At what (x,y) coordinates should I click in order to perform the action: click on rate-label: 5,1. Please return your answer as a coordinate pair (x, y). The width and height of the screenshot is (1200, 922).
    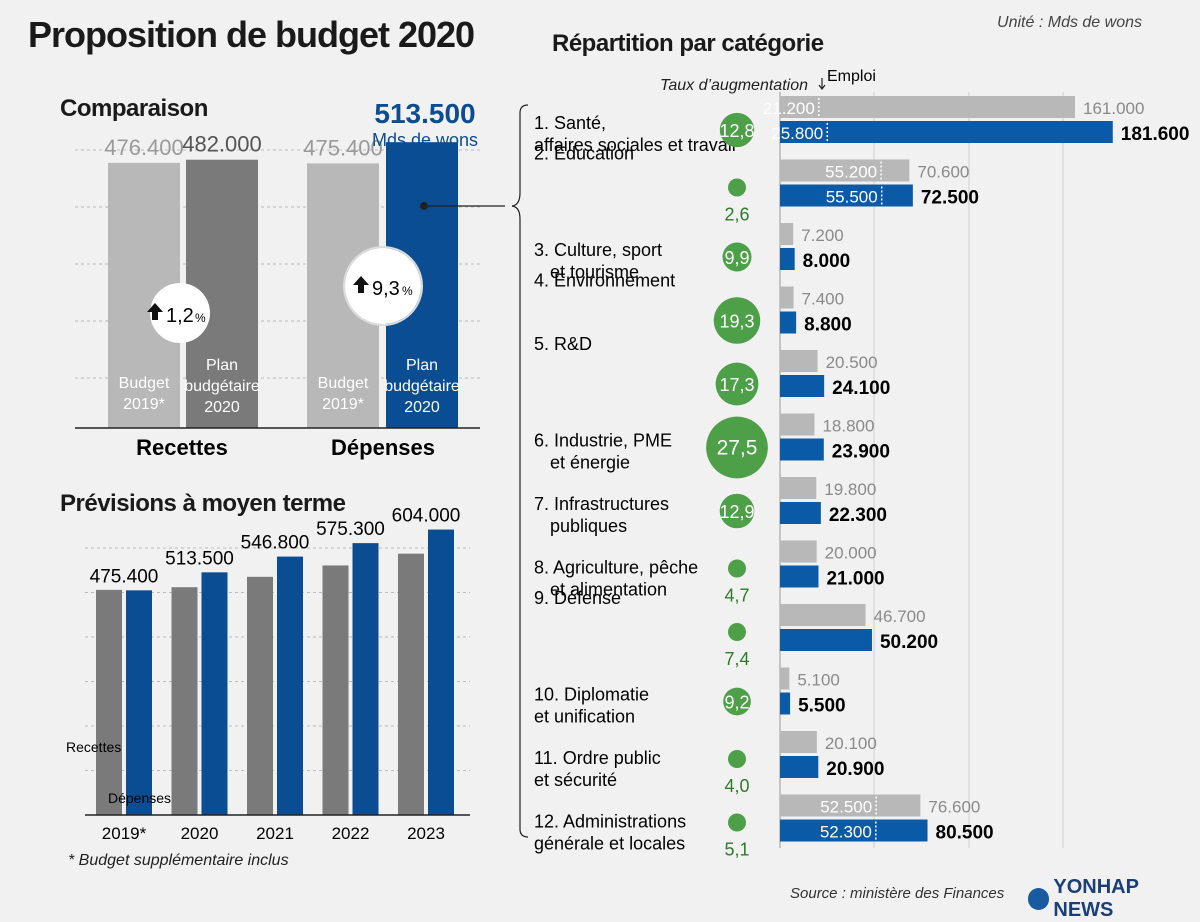
    Looking at the image, I should click on (736, 850).